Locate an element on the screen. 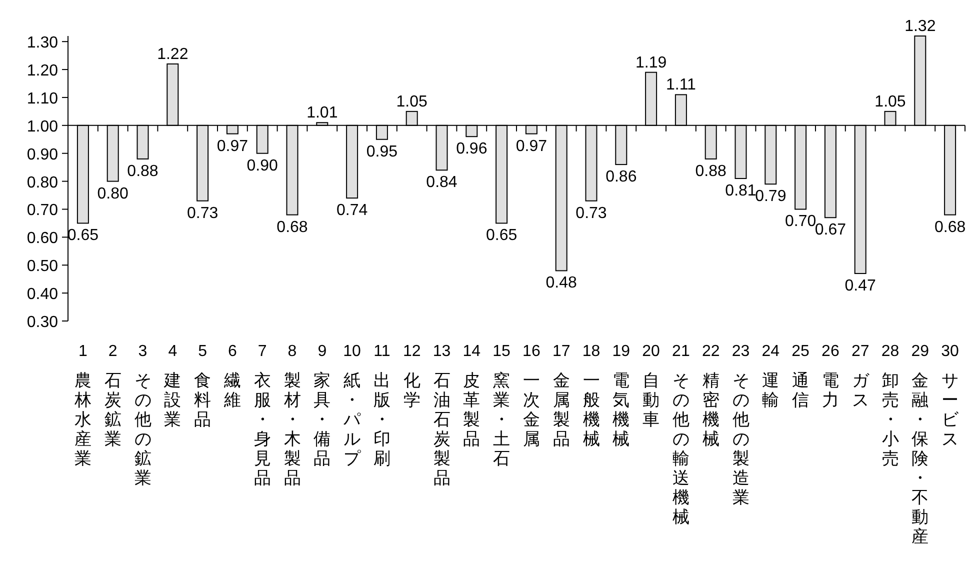  data-label: 1.19 is located at coordinates (651, 63).